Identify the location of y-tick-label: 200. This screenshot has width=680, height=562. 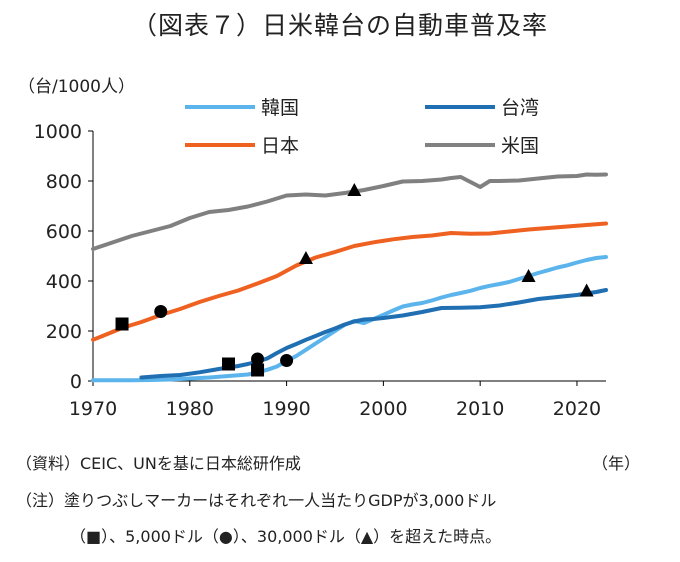
(64, 332).